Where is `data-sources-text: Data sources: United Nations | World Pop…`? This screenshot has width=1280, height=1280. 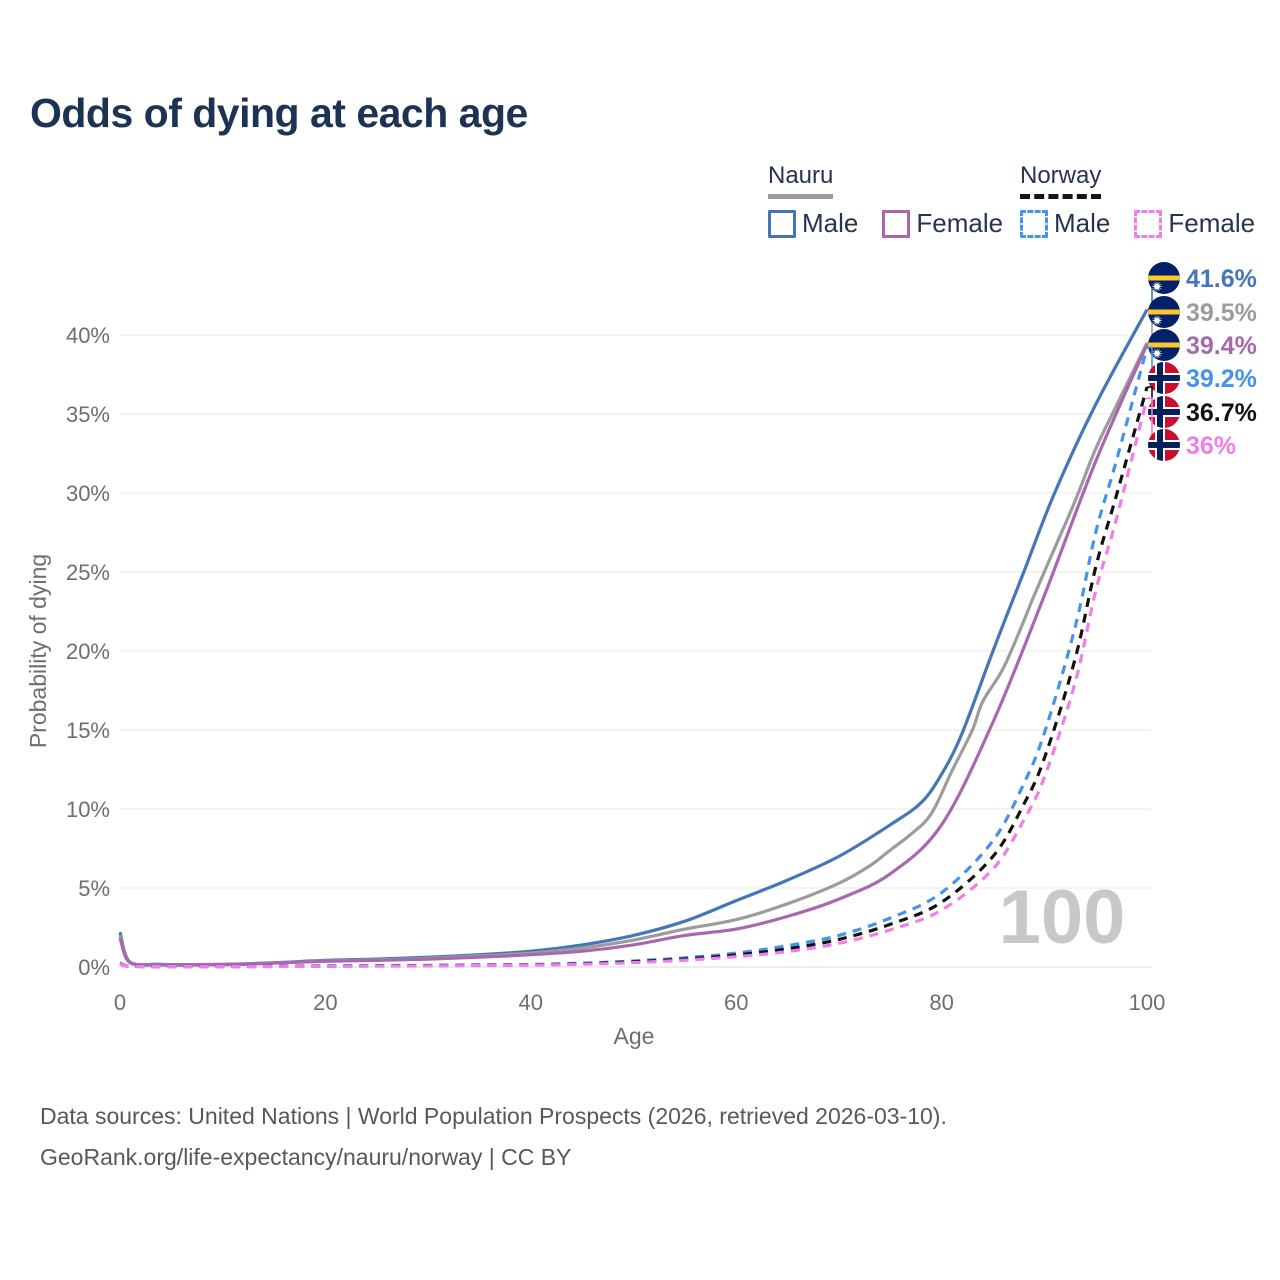 data-sources-text: Data sources: United Nations | World Pop… is located at coordinates (493, 1116).